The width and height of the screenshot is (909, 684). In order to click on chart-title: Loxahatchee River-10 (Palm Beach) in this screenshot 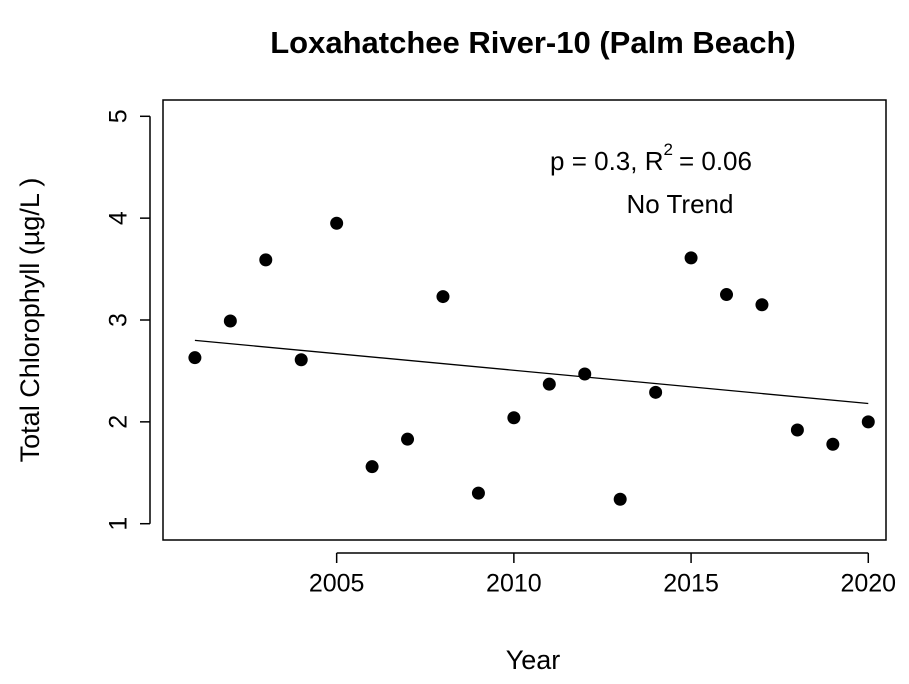, I will do `click(533, 42)`.